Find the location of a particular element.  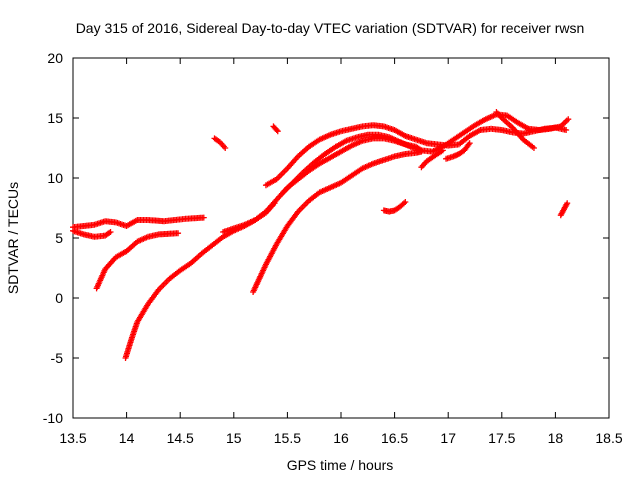

y-axis-label: SDTVAR / TECUs is located at coordinates (13, 238).